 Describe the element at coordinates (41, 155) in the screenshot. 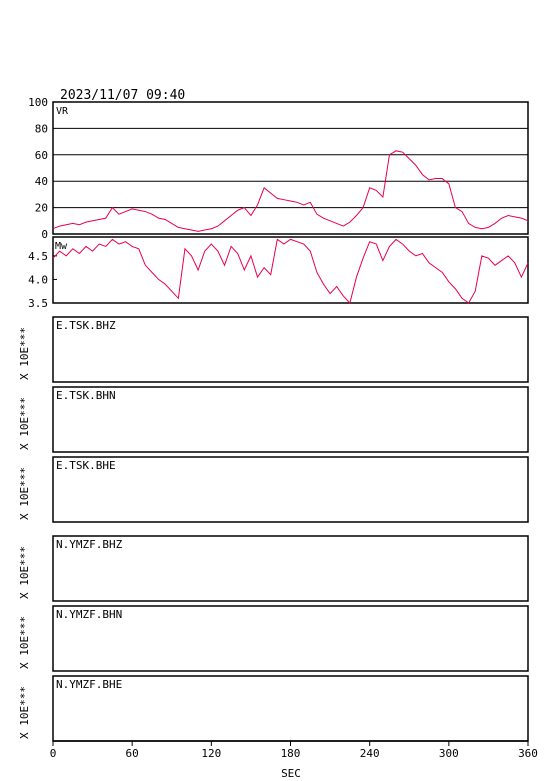

I see `vr-y-tick-label: 60` at that location.